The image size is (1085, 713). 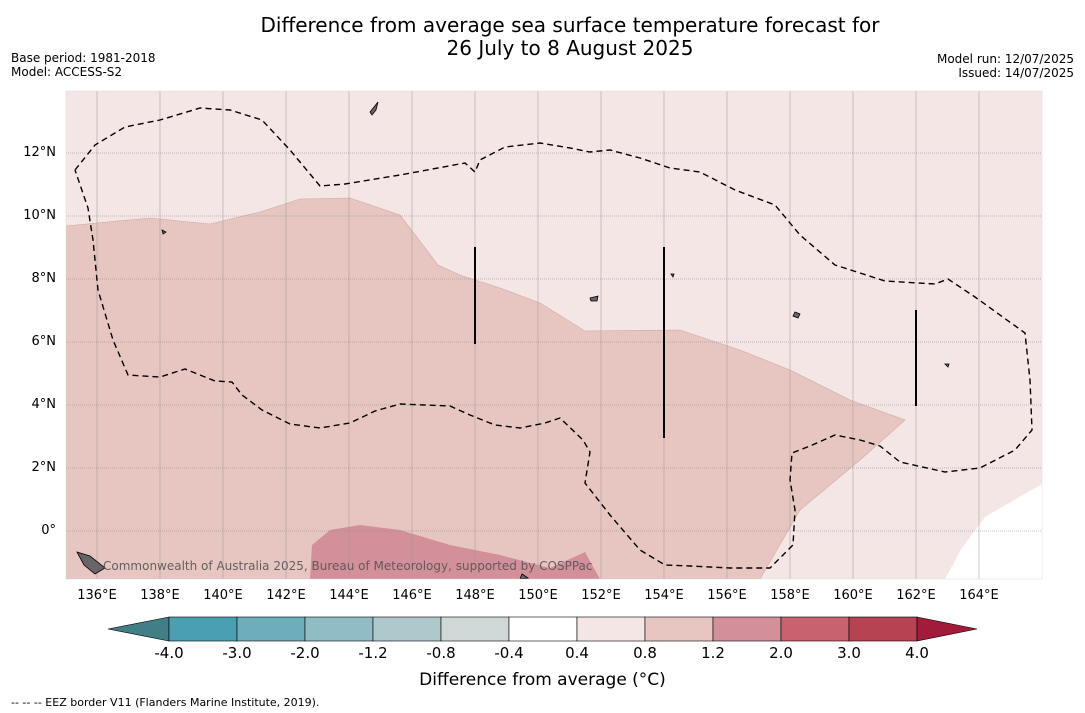 I want to click on lon-label: 142°E, so click(x=286, y=595).